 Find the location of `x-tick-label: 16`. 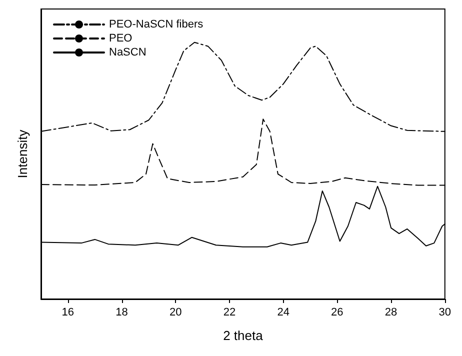

x-tick-label: 16 is located at coordinates (68, 312).